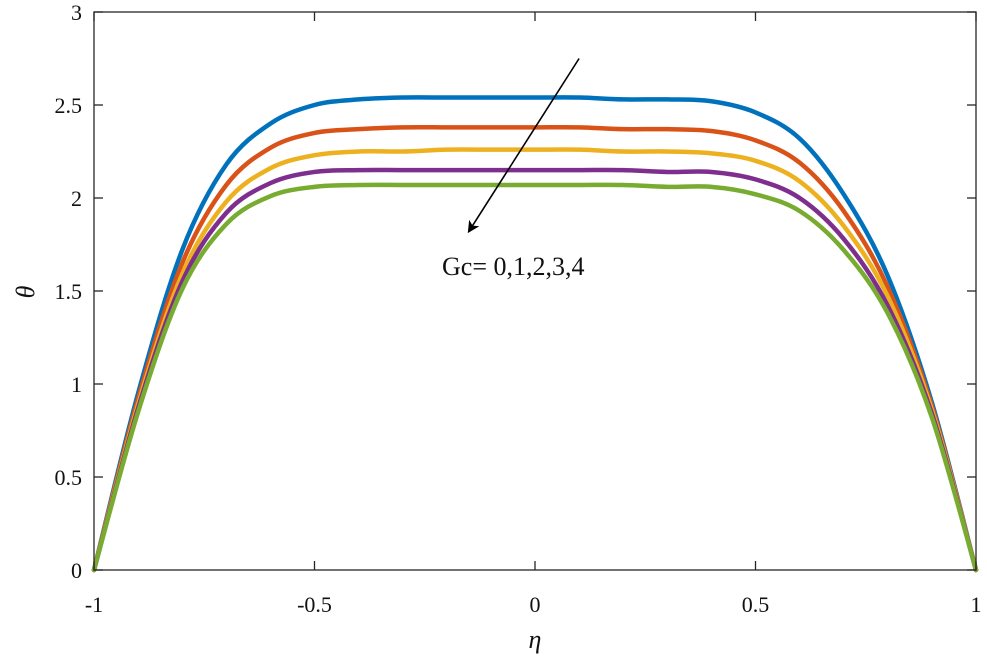  What do you see at coordinates (25, 291) in the screenshot?
I see `y-axis-title: θ` at bounding box center [25, 291].